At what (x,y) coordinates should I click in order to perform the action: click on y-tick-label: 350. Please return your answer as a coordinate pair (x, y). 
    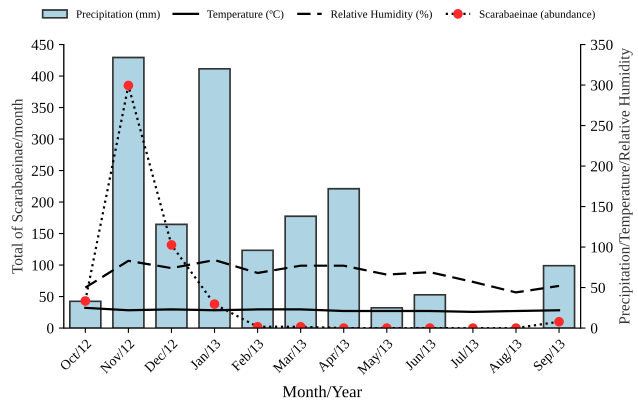
    Looking at the image, I should click on (43, 107).